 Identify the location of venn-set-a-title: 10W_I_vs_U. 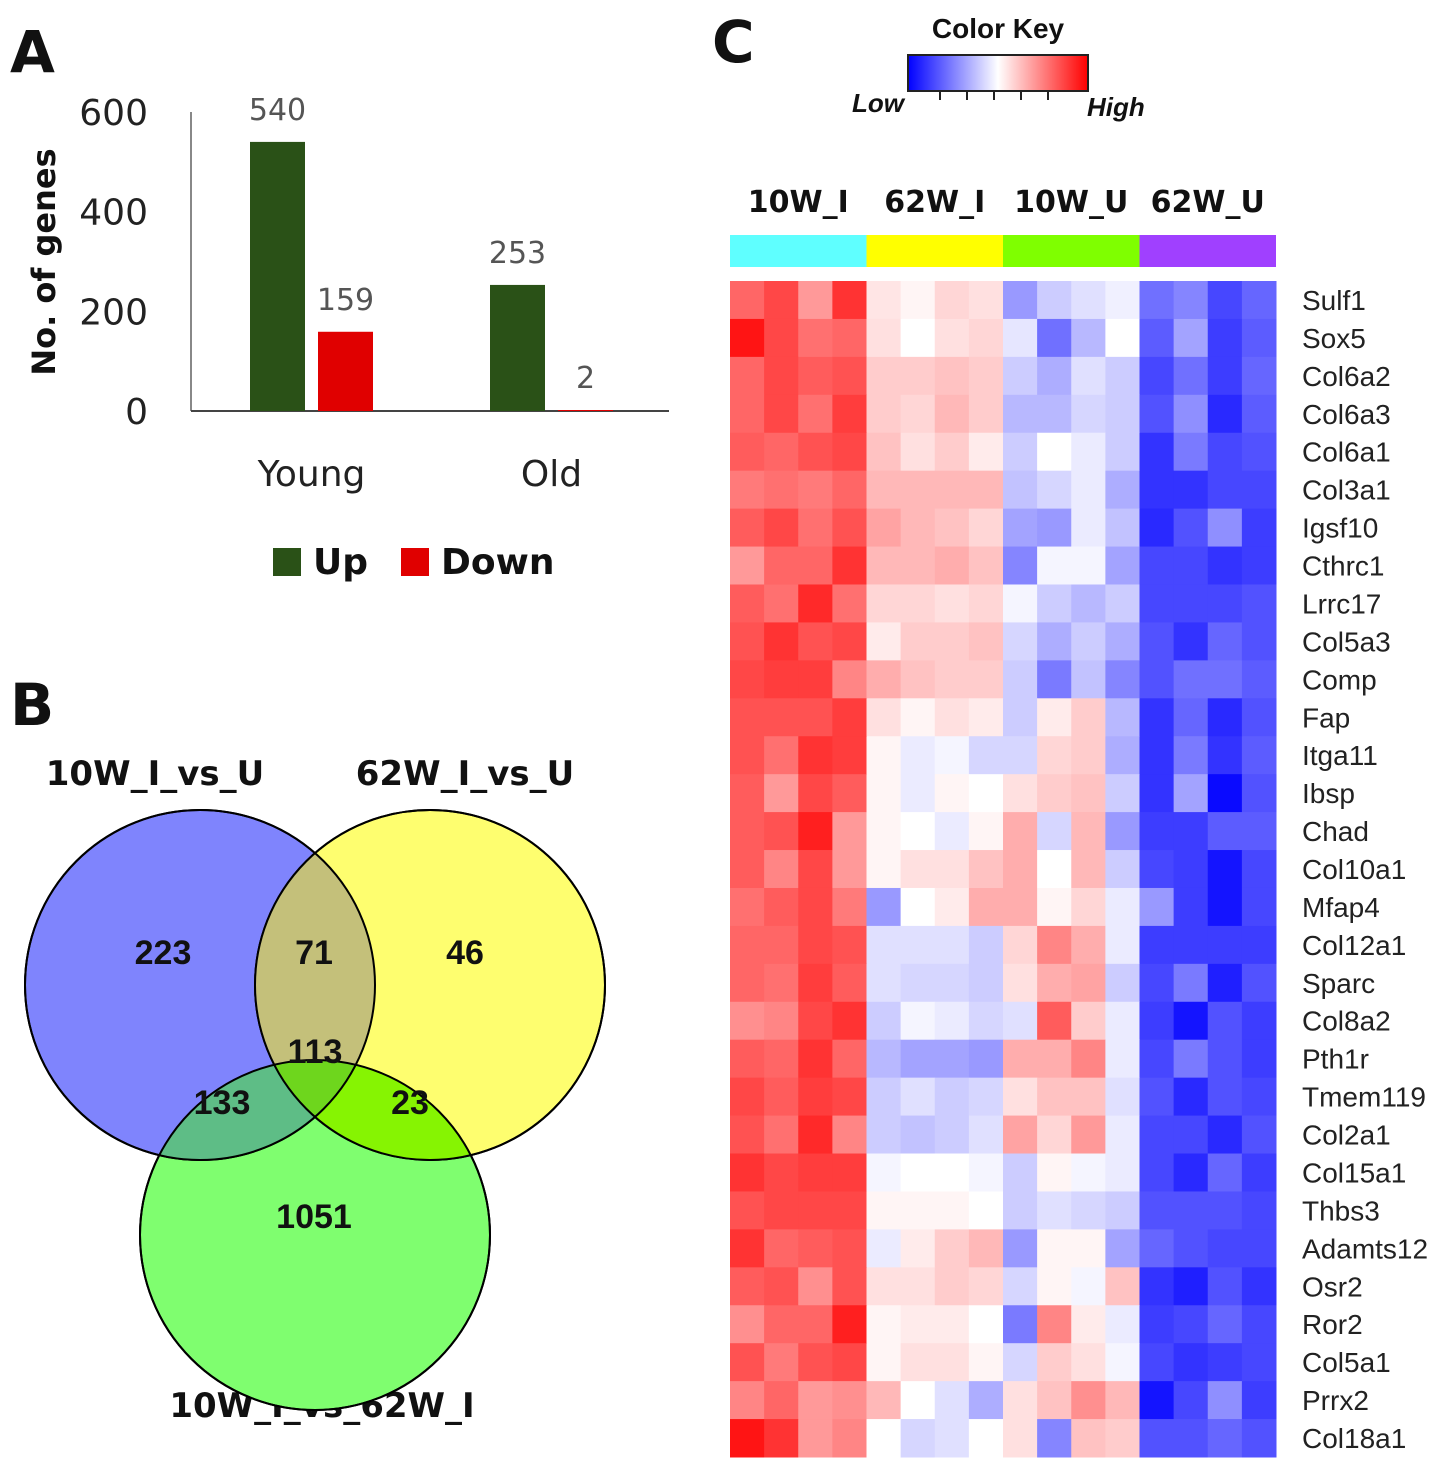
(155, 774).